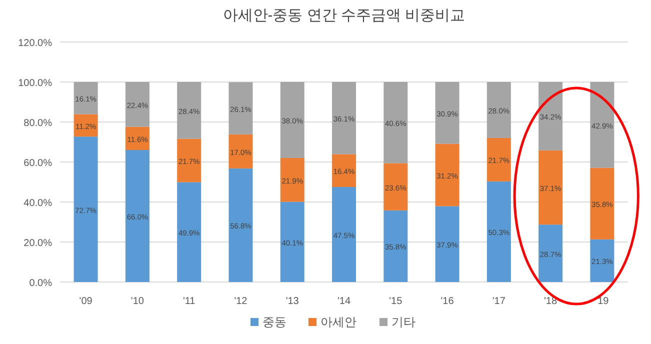  I want to click on x-tick-label: '09, so click(86, 301).